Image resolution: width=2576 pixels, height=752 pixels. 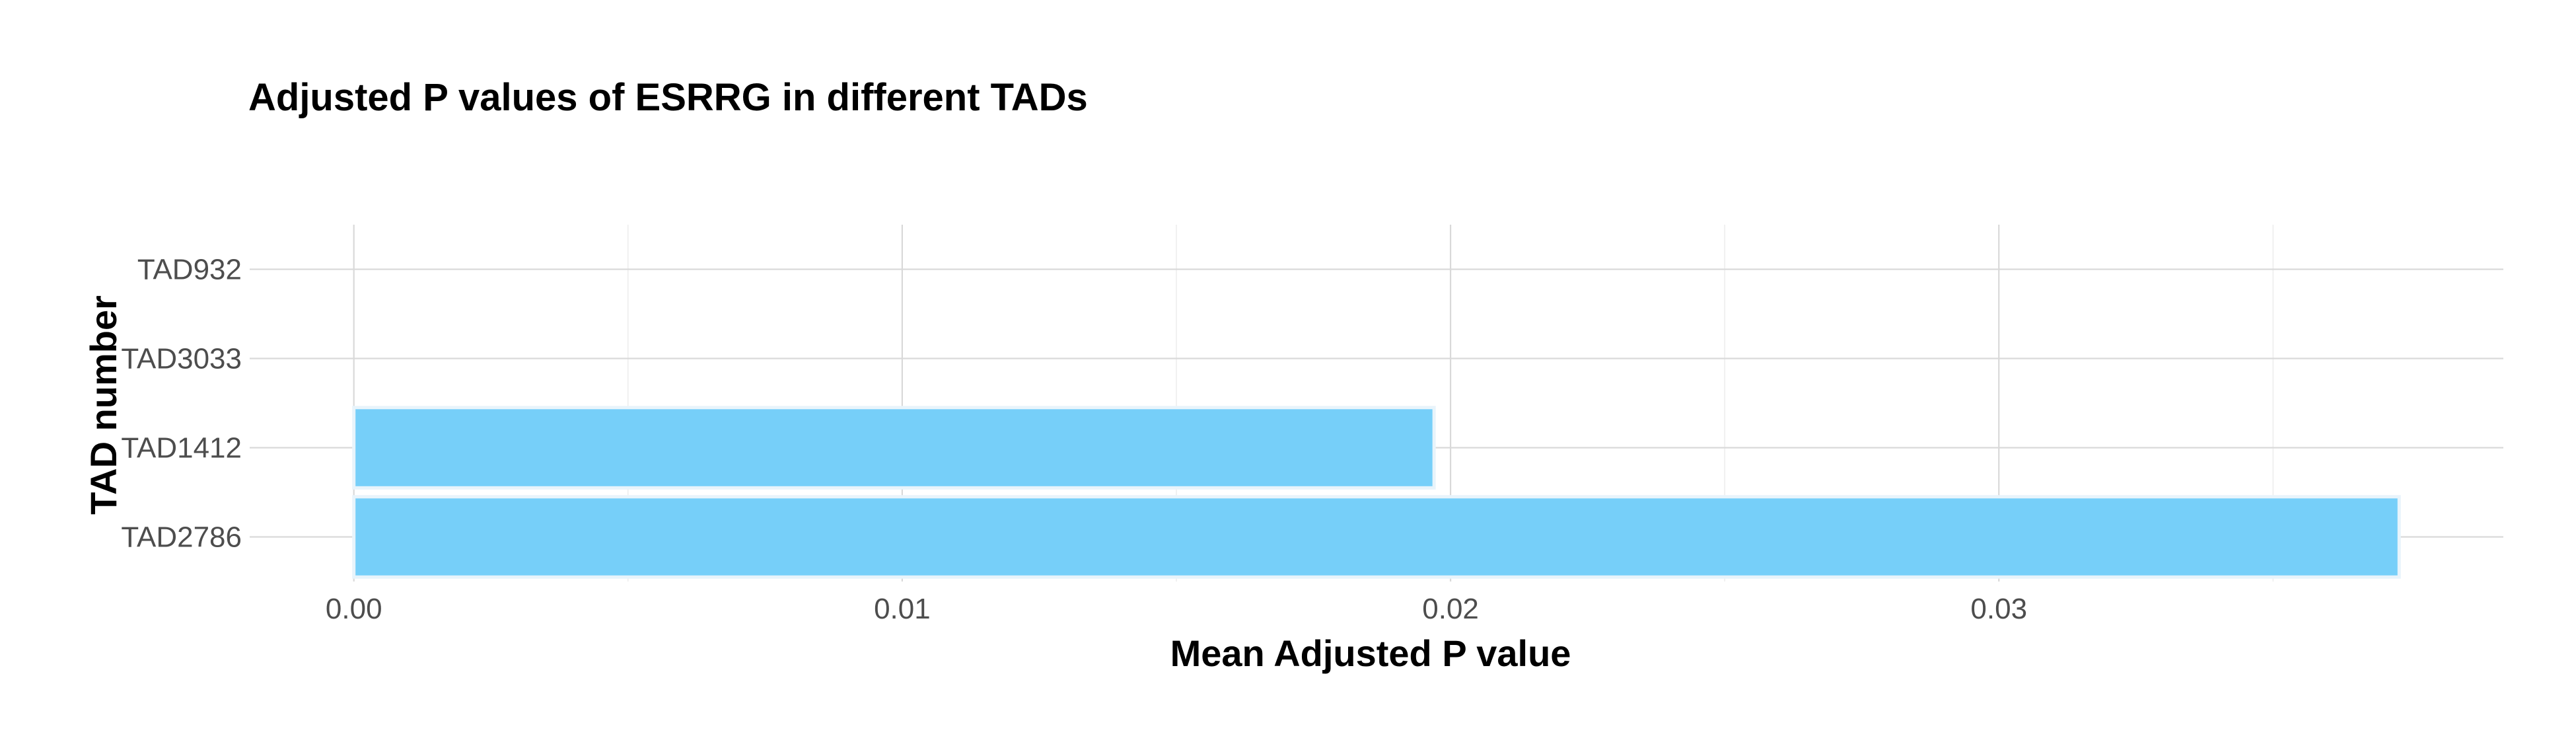 I want to click on x-axis: 0.00 0.01 0.02 0.03, so click(x=1176, y=609).